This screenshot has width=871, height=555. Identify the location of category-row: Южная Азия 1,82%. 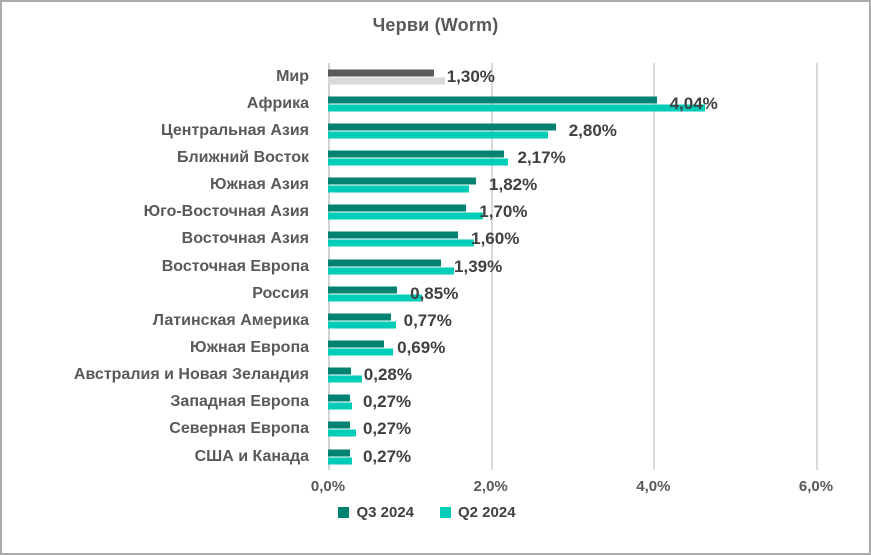
(435, 185).